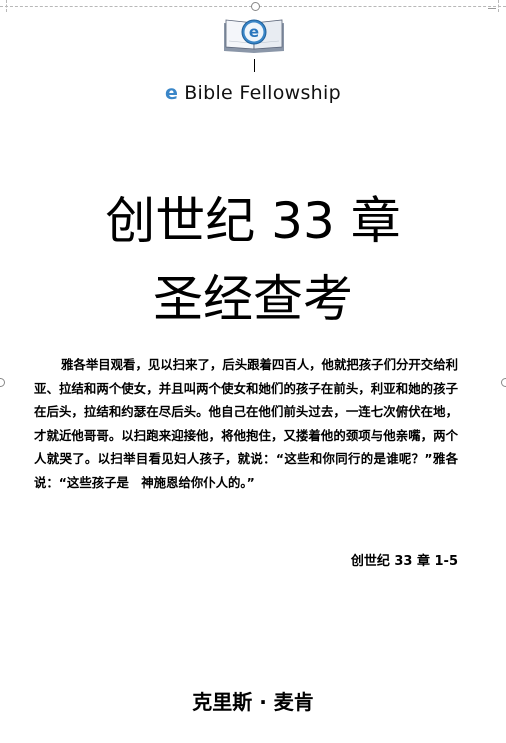 This screenshot has width=506, height=743. Describe the element at coordinates (262, 93) in the screenshot. I see `brand-name: Bible Fellowship` at that location.